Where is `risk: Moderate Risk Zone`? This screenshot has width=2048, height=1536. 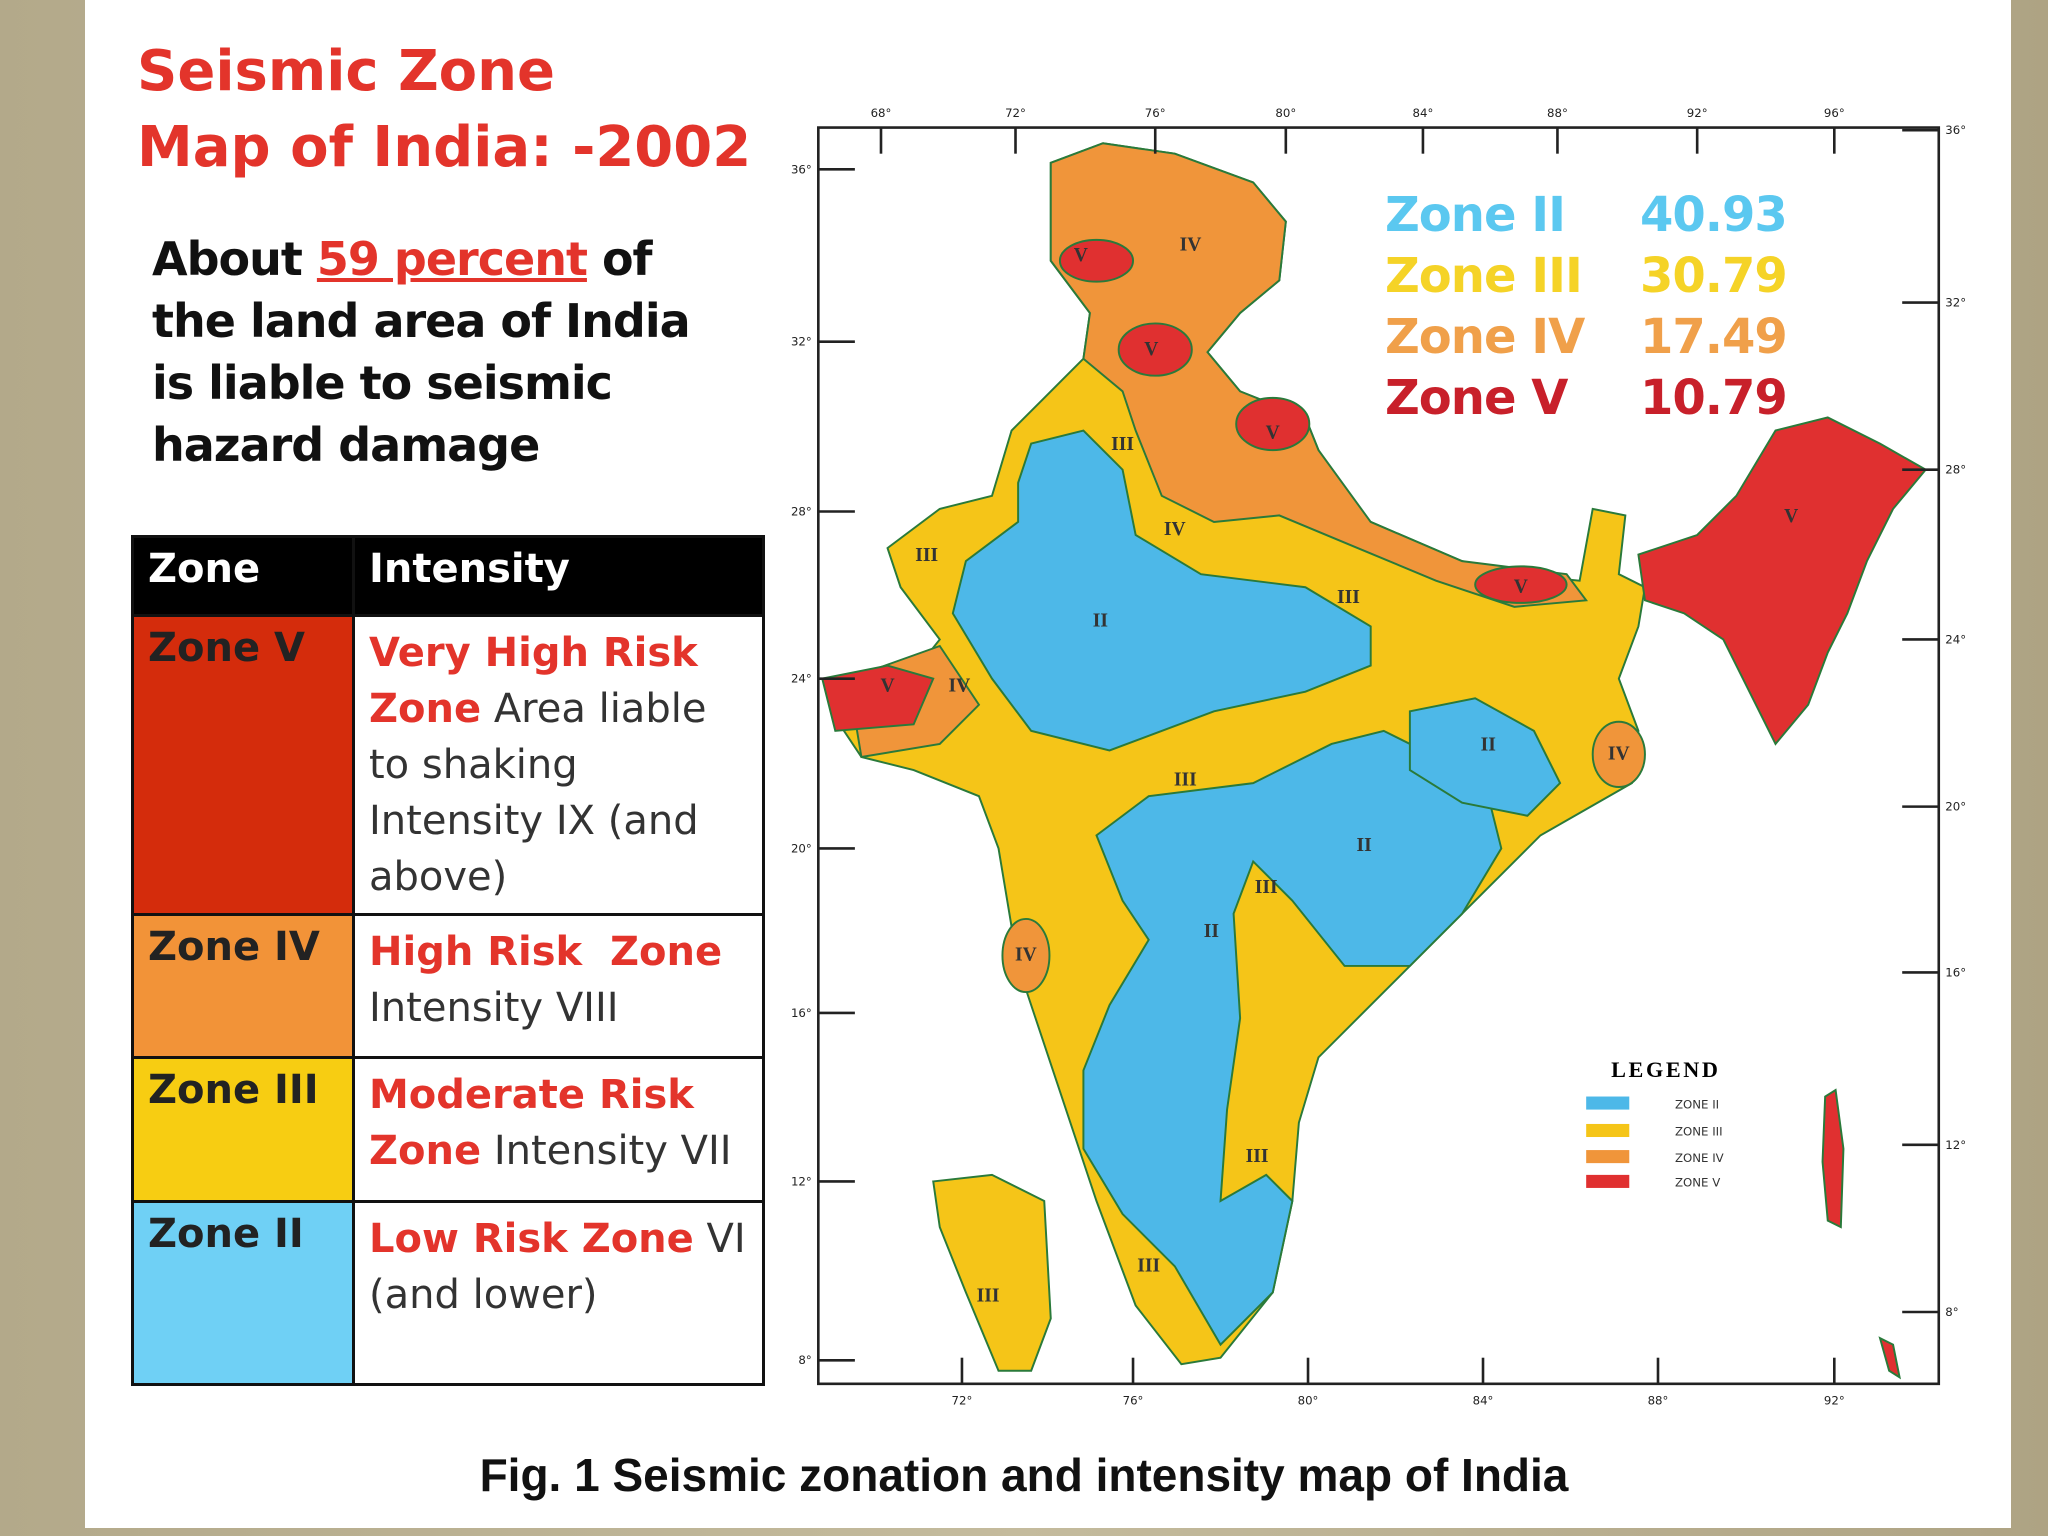
risk: Moderate Risk Zone is located at coordinates (531, 1123).